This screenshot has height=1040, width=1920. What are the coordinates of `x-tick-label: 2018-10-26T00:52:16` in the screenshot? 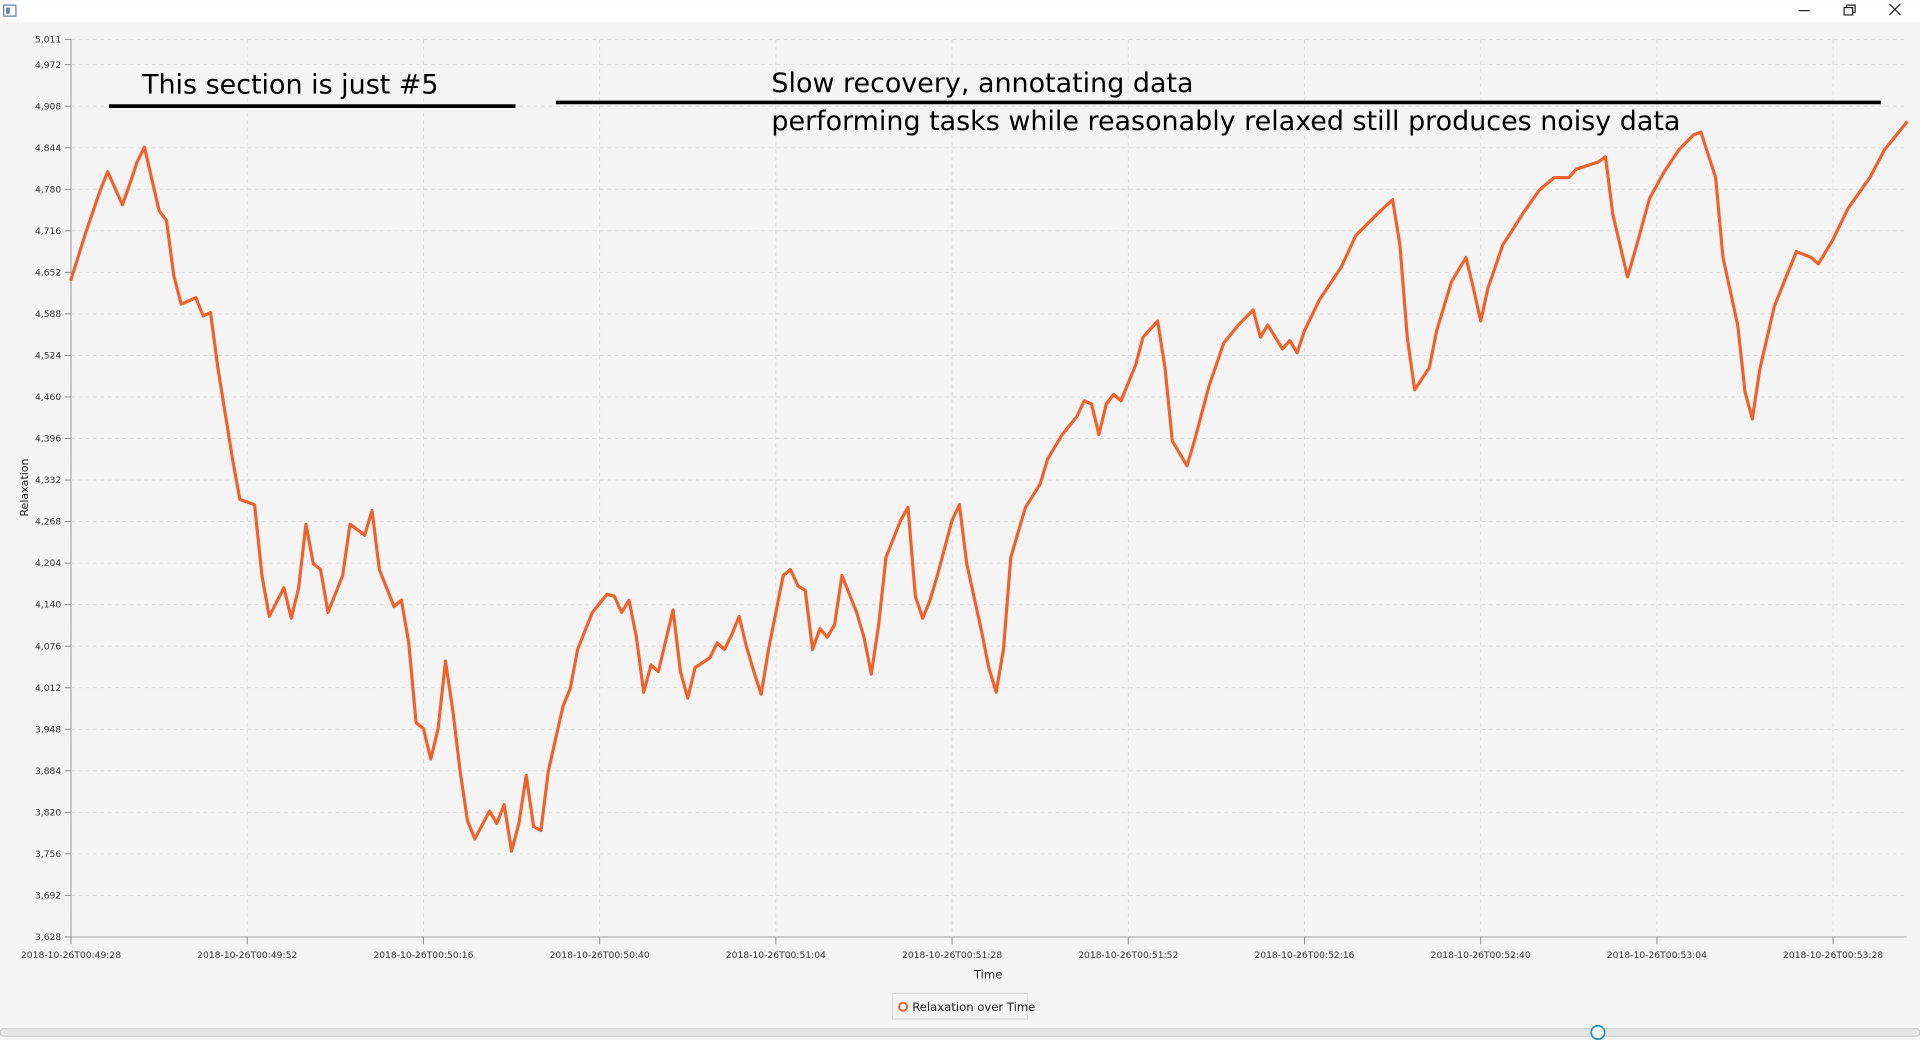 It's located at (1304, 955).